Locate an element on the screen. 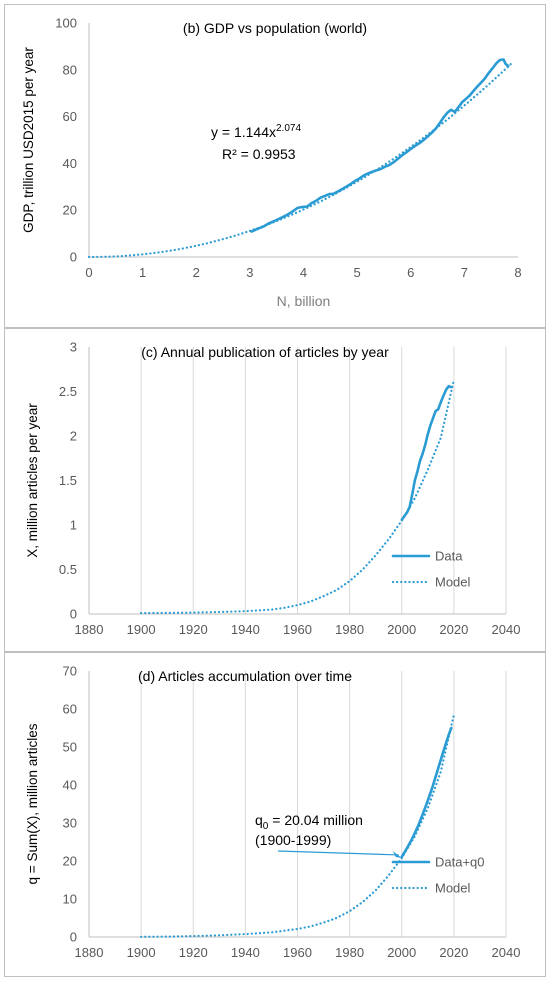 The height and width of the screenshot is (981, 550). legend-label: Data+q0 is located at coordinates (460, 862).